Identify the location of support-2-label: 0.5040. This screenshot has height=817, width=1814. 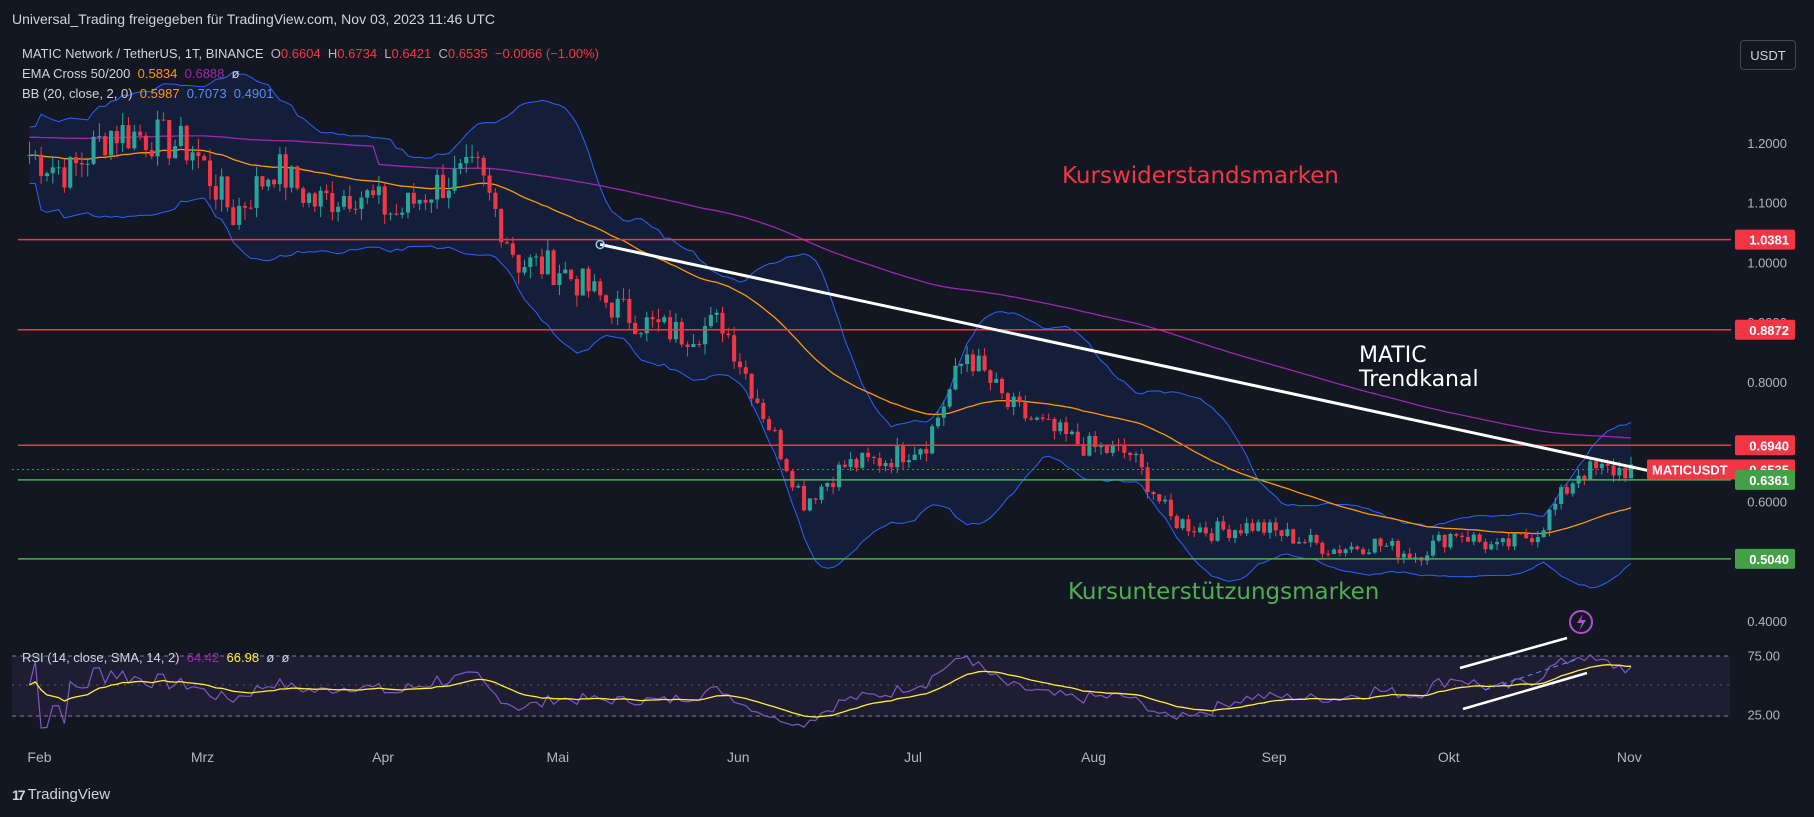
(1769, 559).